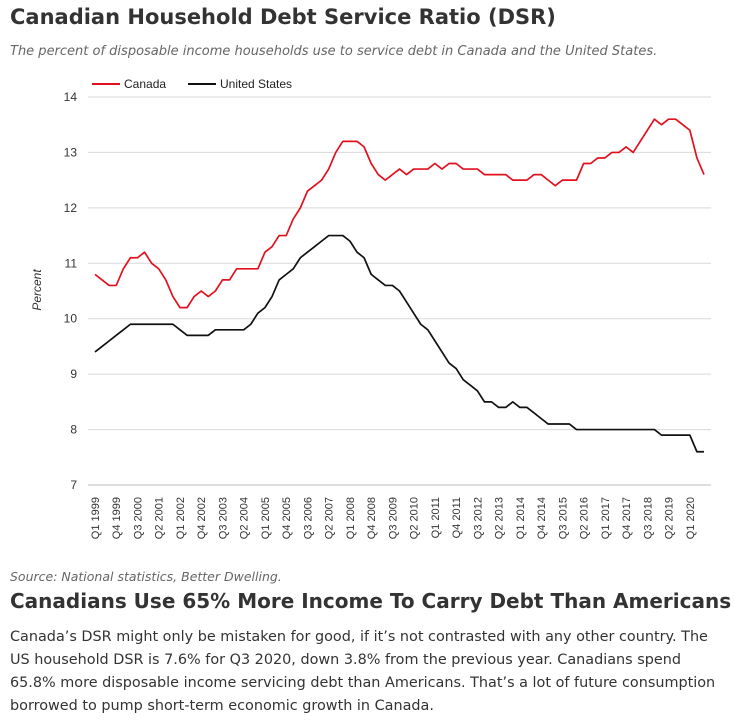 The width and height of the screenshot is (734, 726). What do you see at coordinates (563, 518) in the screenshot?
I see `x-tick-label: Q3 2015` at bounding box center [563, 518].